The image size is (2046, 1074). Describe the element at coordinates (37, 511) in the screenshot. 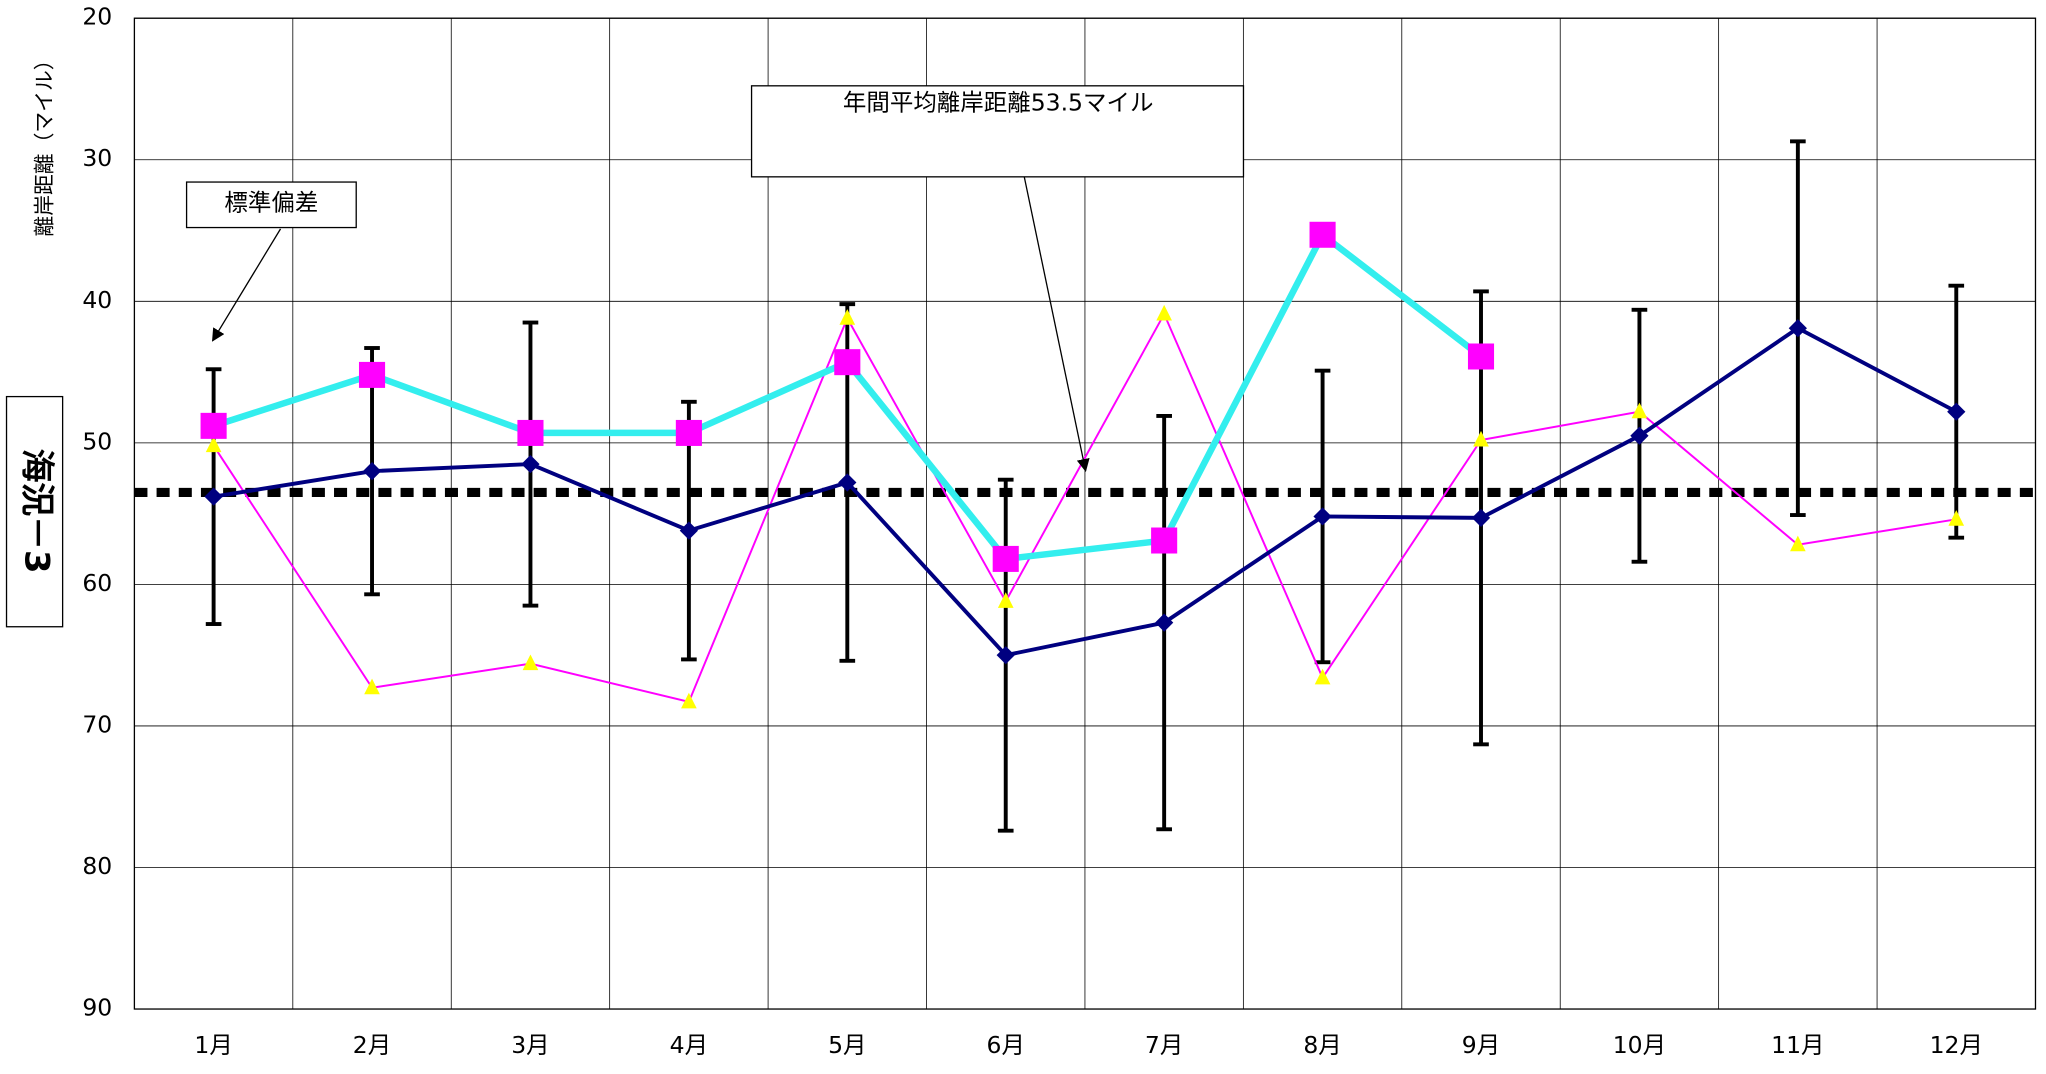

I see `side-label: 海況－3` at that location.